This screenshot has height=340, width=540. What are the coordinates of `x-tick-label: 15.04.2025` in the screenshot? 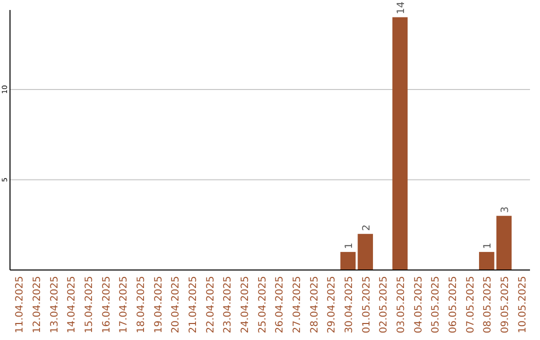 It's located at (89, 305).